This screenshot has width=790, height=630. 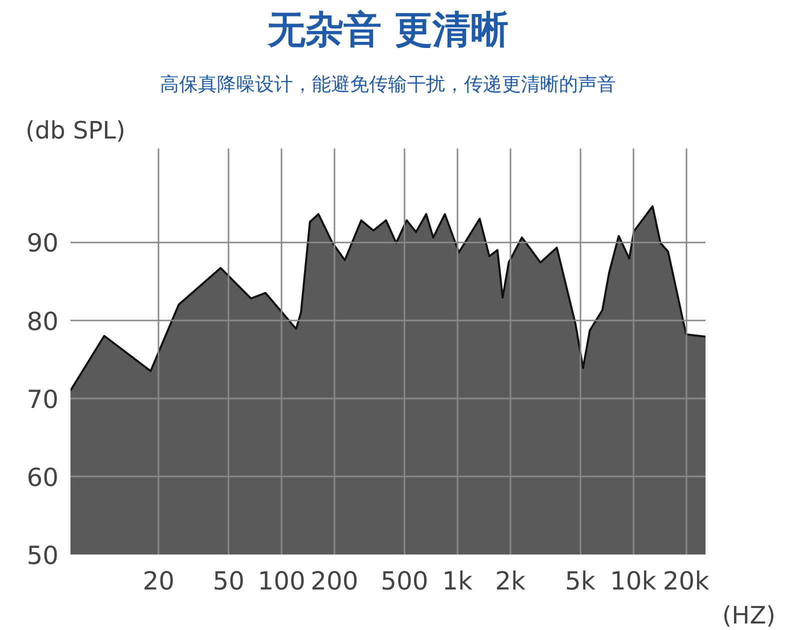 I want to click on x-tick-label: 20, so click(x=158, y=581).